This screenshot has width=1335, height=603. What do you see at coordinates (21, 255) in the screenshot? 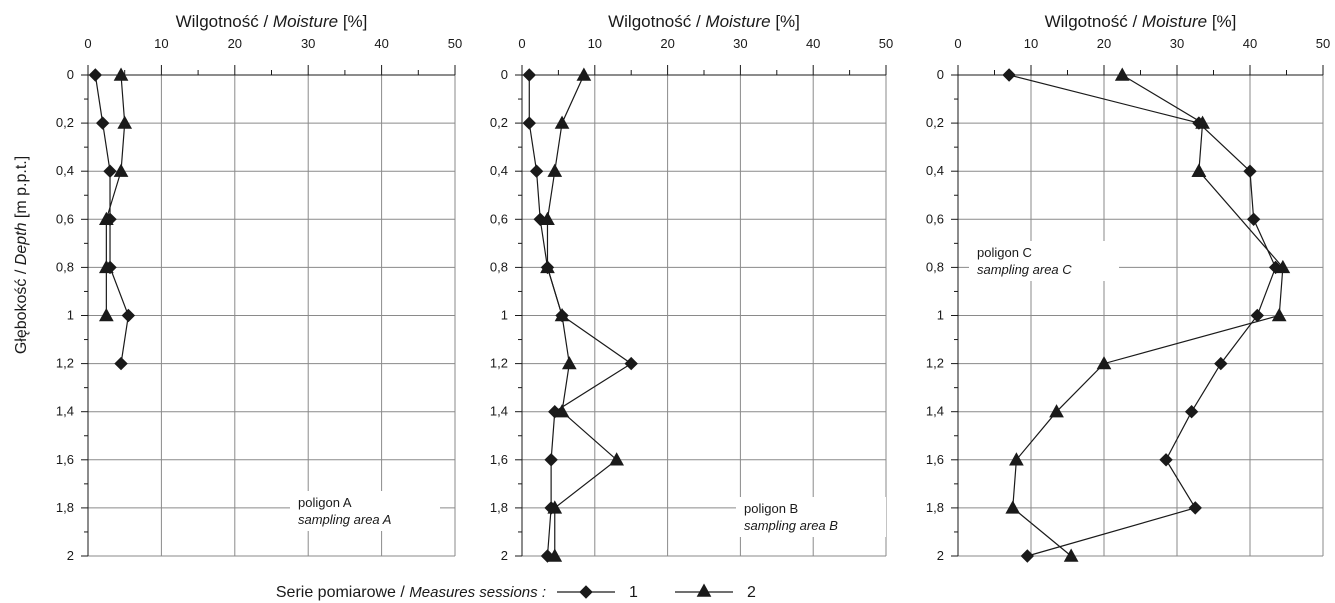
I see `y-axis-title: Głębokość / Depth [m p.p.t.]` at bounding box center [21, 255].